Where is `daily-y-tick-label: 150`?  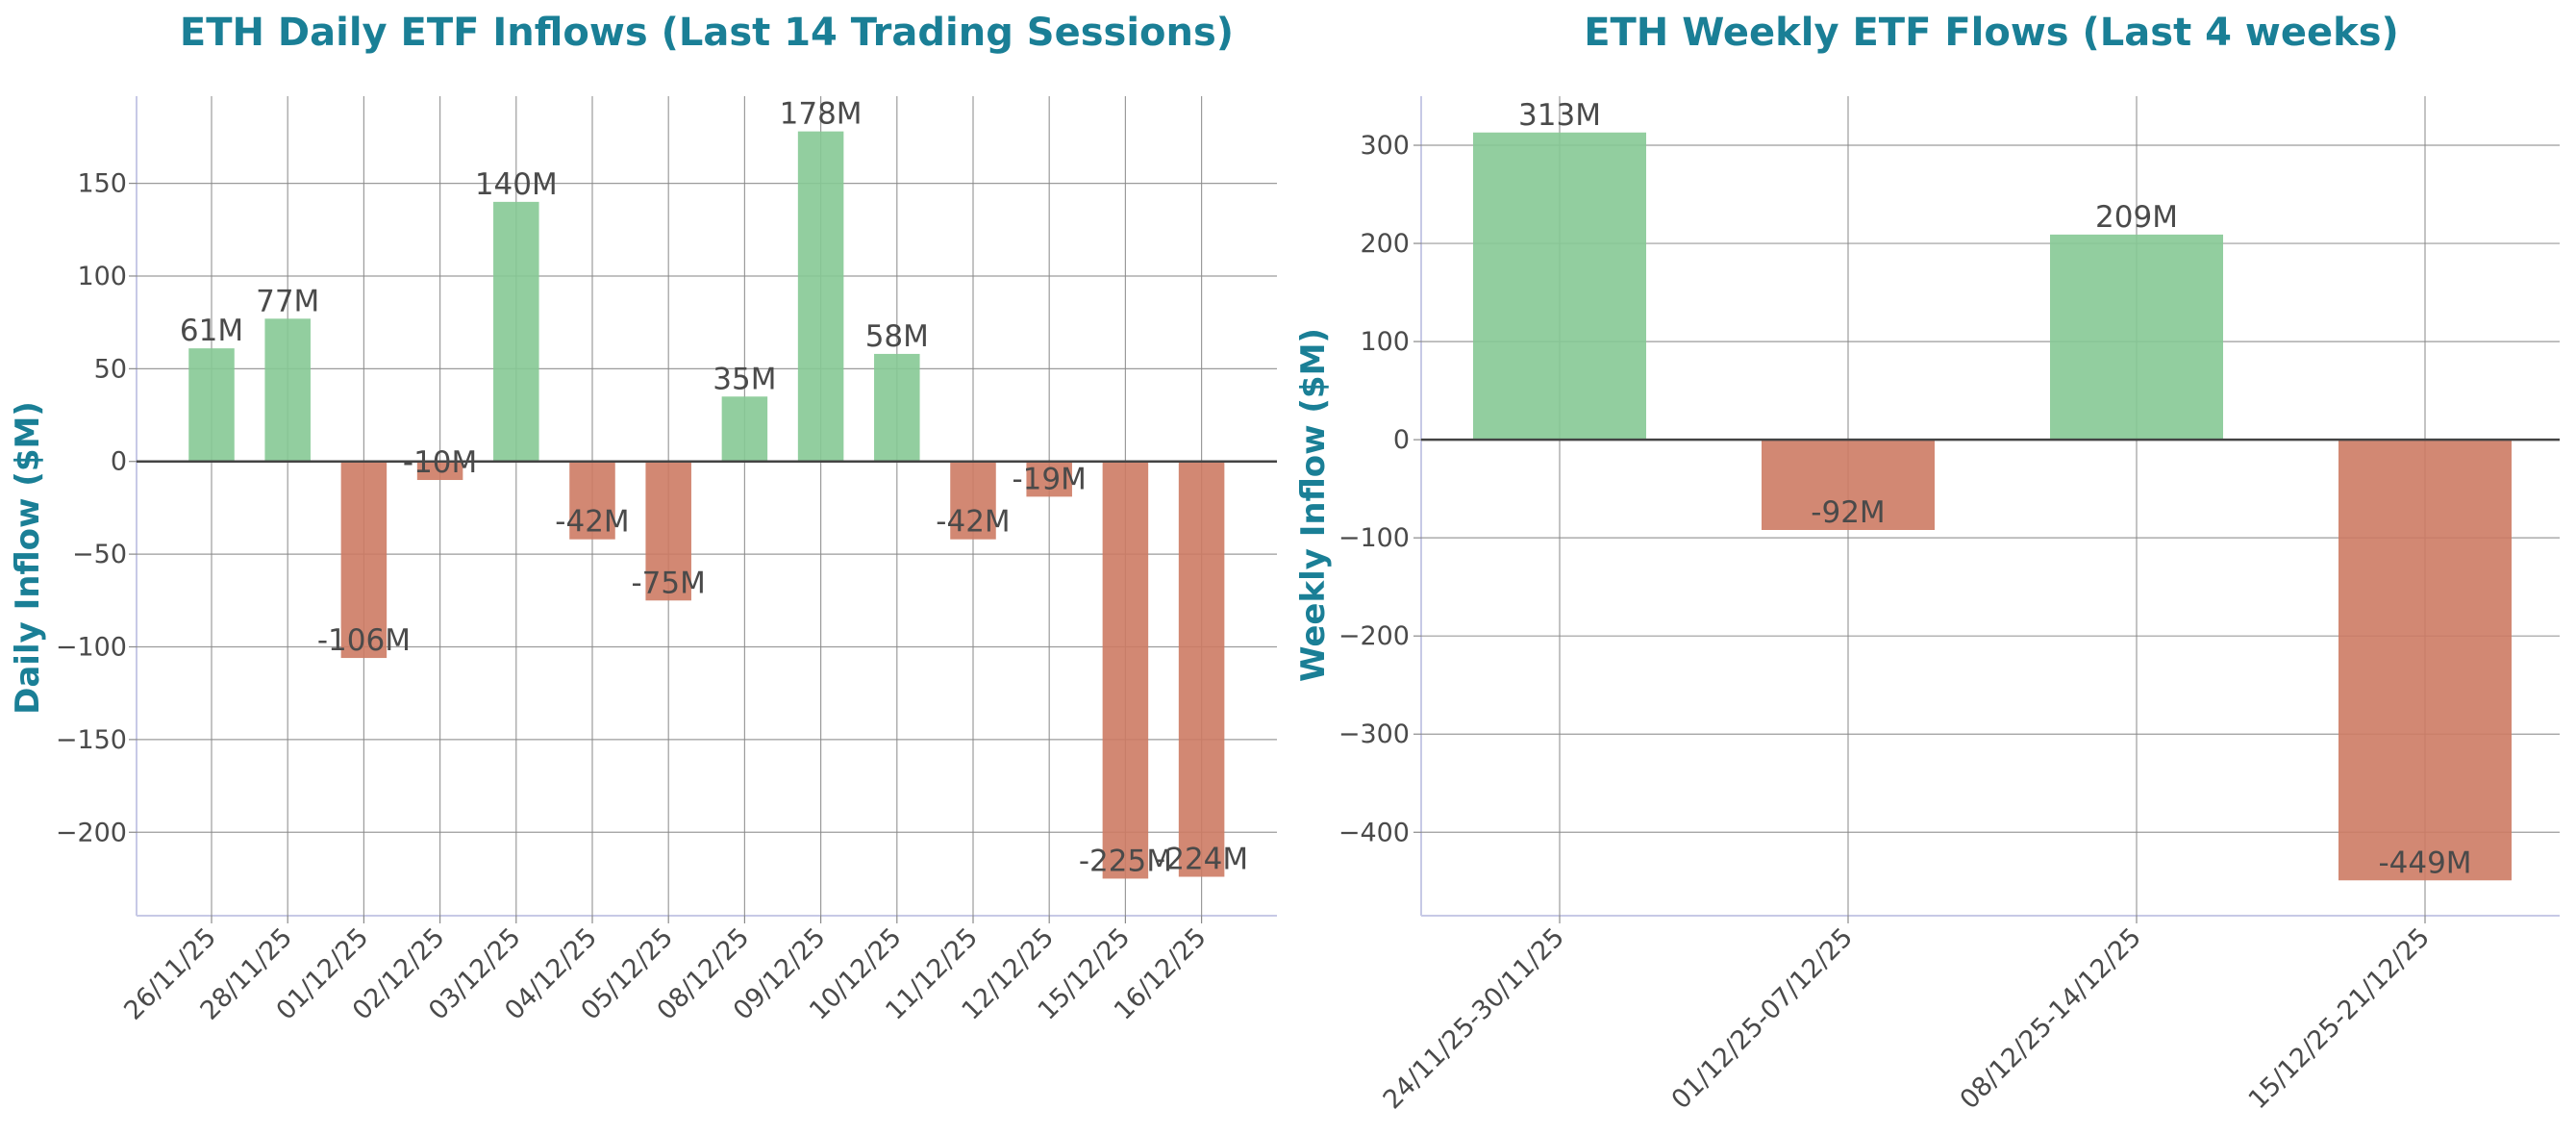
daily-y-tick-label: 150 is located at coordinates (102, 184).